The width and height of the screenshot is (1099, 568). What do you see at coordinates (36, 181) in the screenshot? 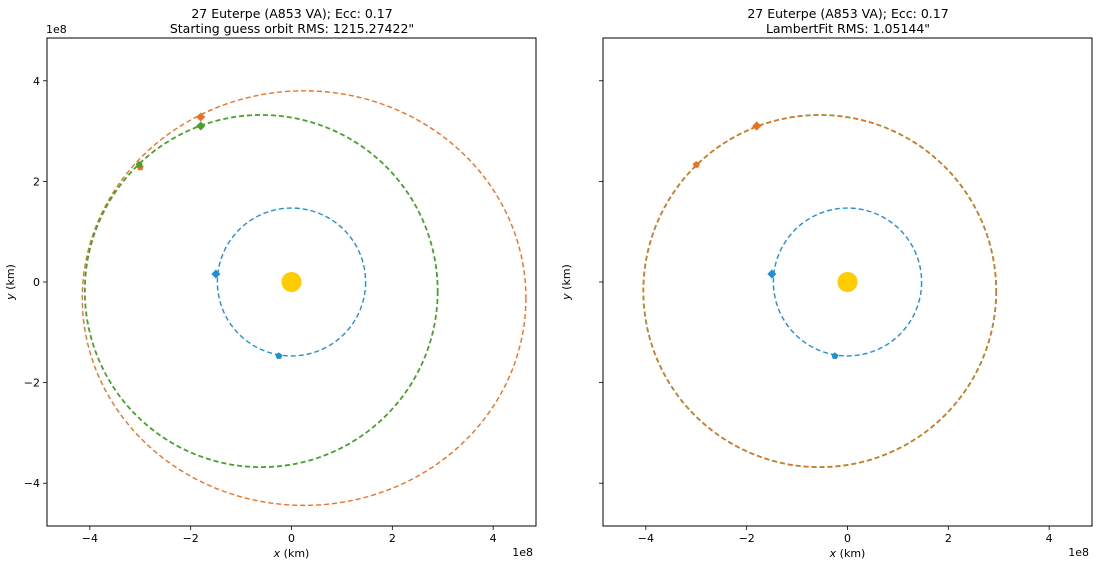
I see `y-tick-label: 2` at bounding box center [36, 181].